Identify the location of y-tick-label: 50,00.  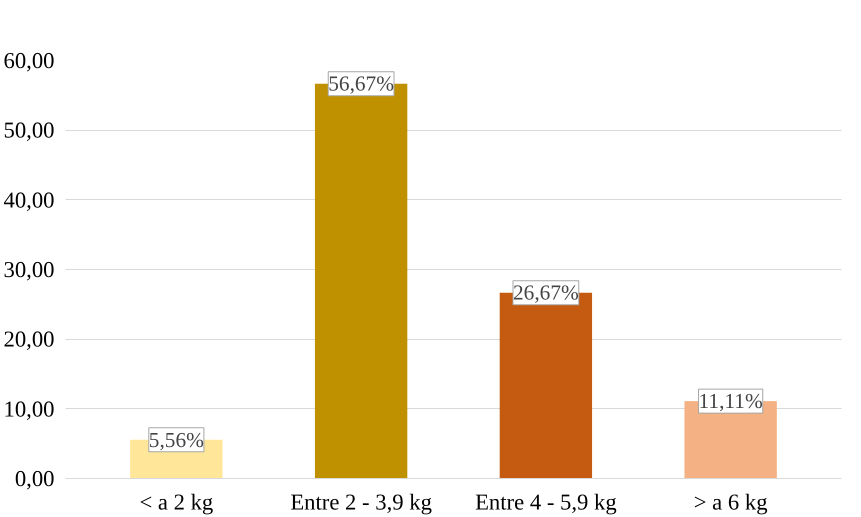
(29, 130).